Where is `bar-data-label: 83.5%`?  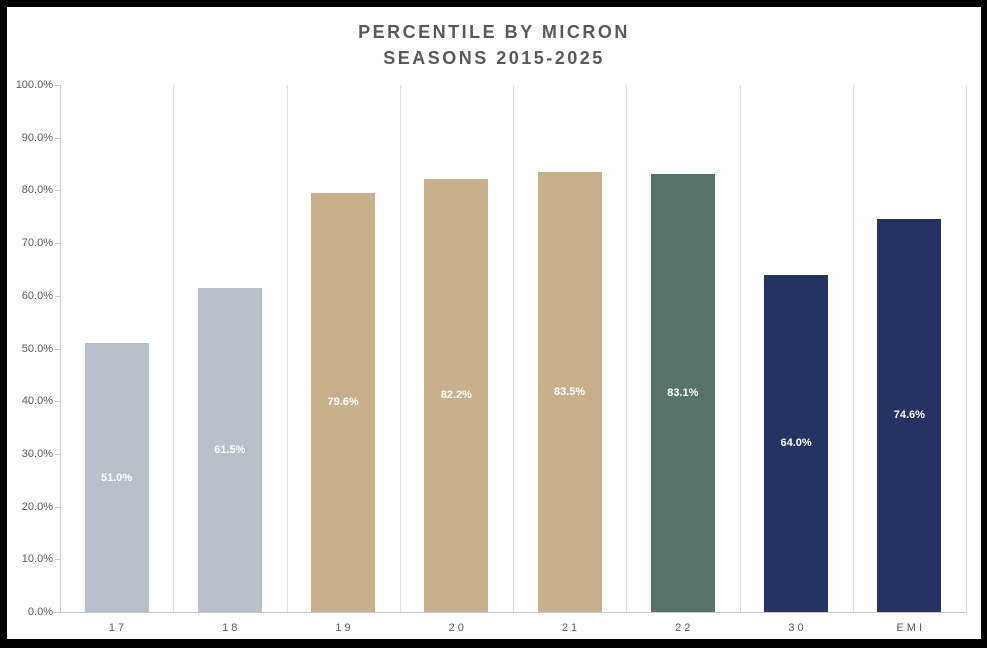
bar-data-label: 83.5% is located at coordinates (570, 391).